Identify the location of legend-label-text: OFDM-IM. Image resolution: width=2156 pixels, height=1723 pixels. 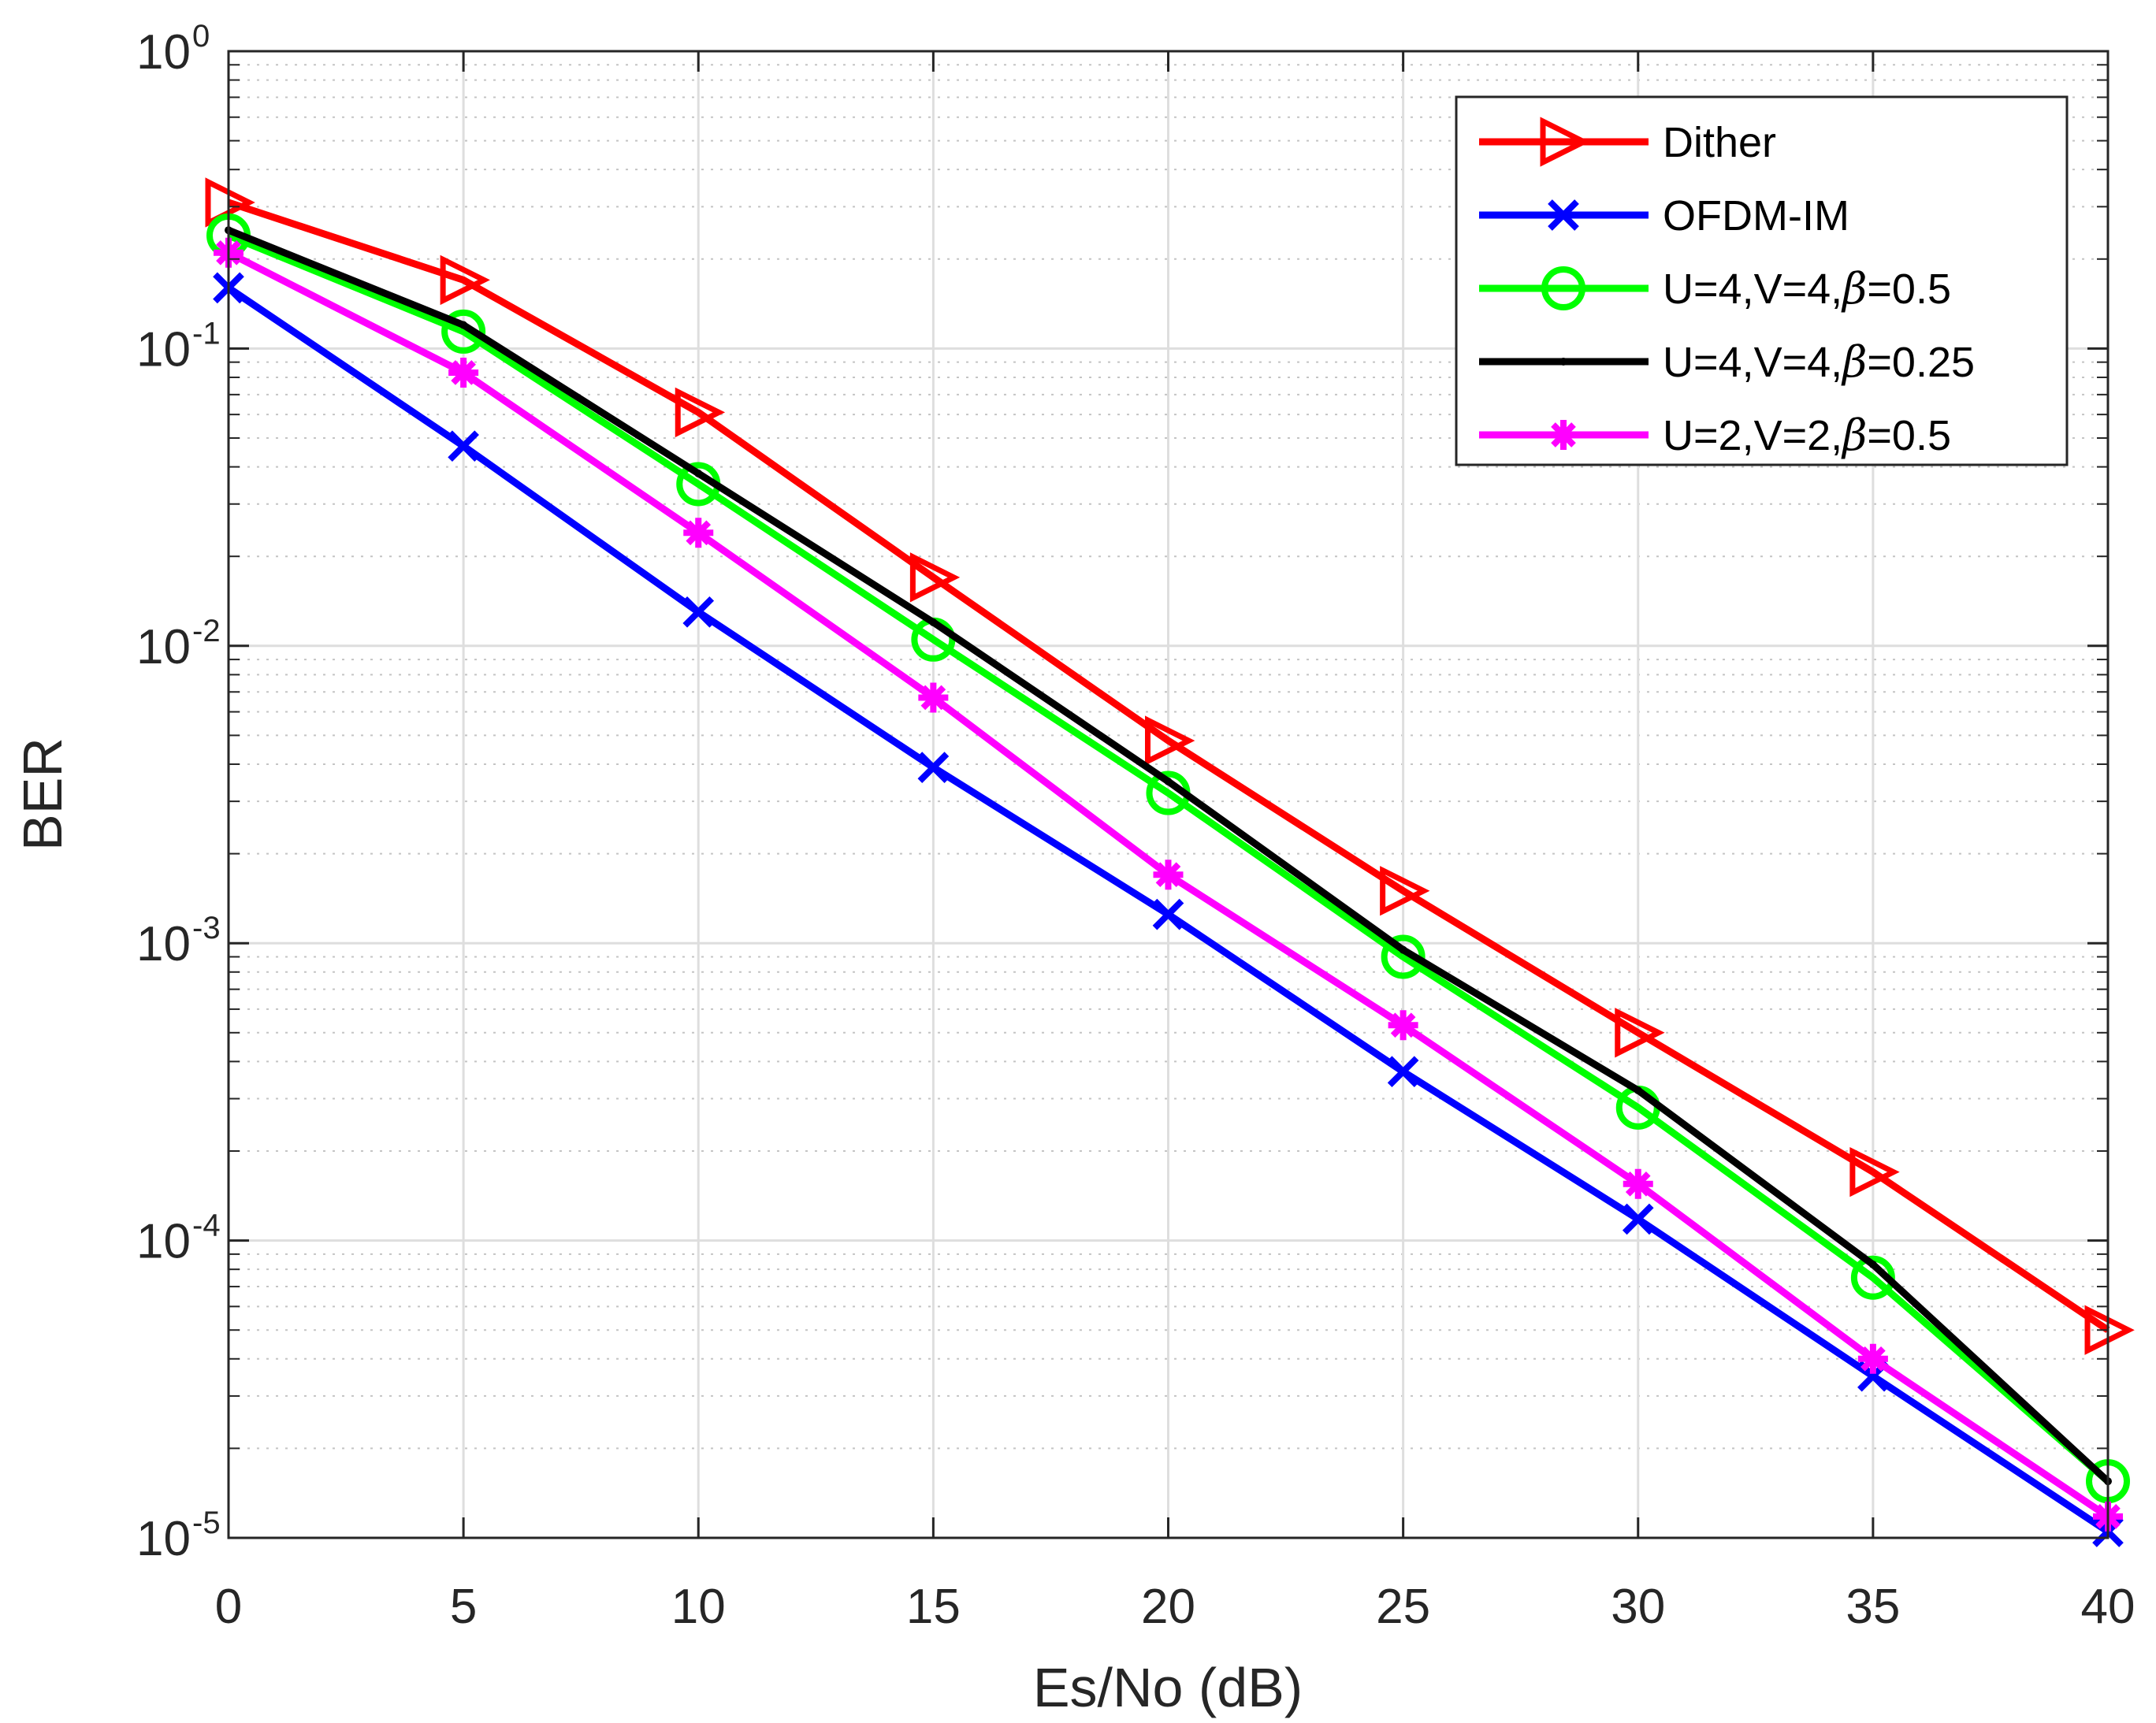
(1756, 216).